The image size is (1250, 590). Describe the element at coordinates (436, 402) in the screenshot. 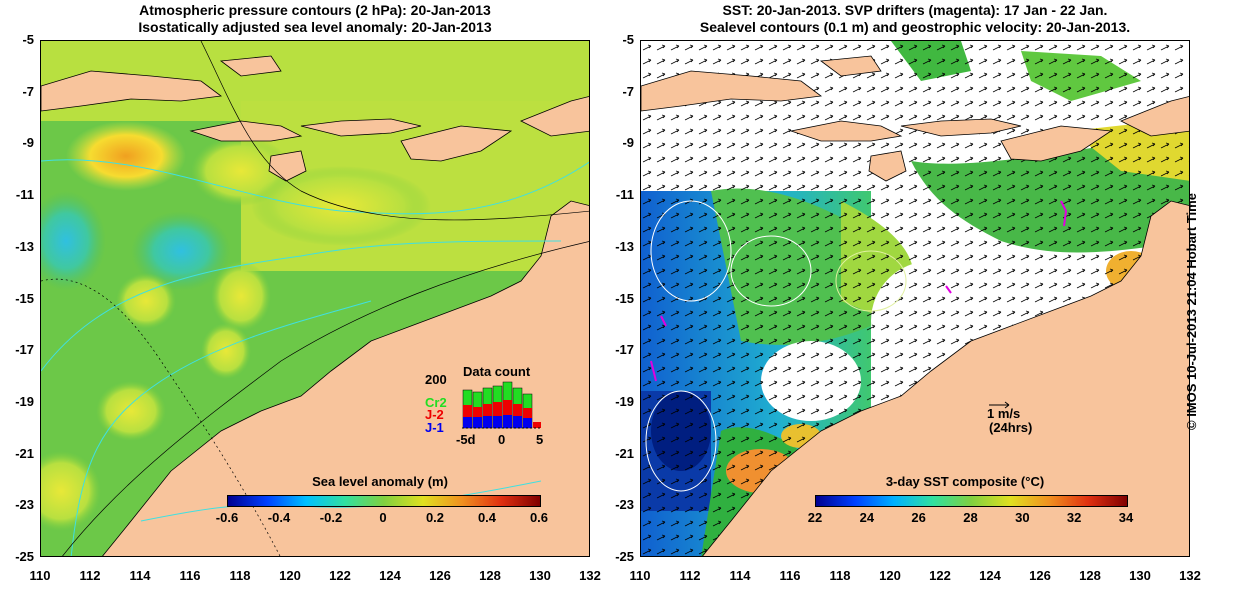

I see `legend-cr2: Cr2` at that location.